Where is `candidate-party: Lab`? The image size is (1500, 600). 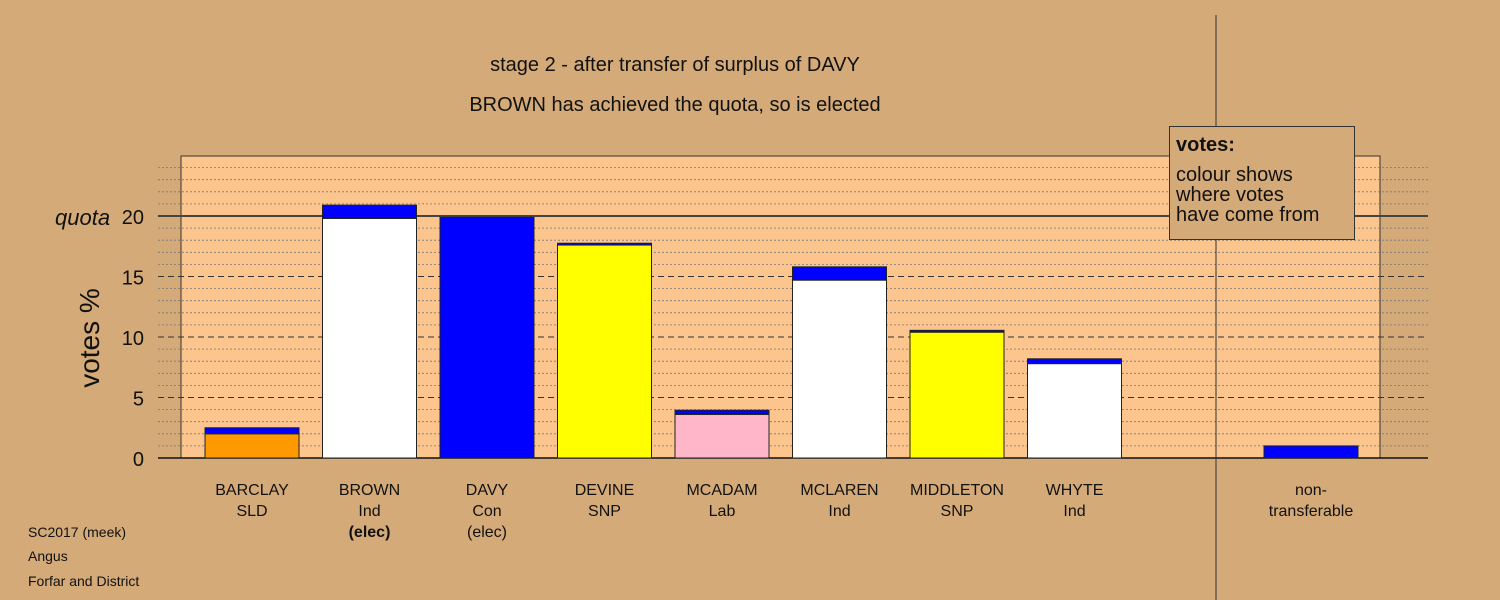
candidate-party: Lab is located at coordinates (722, 511).